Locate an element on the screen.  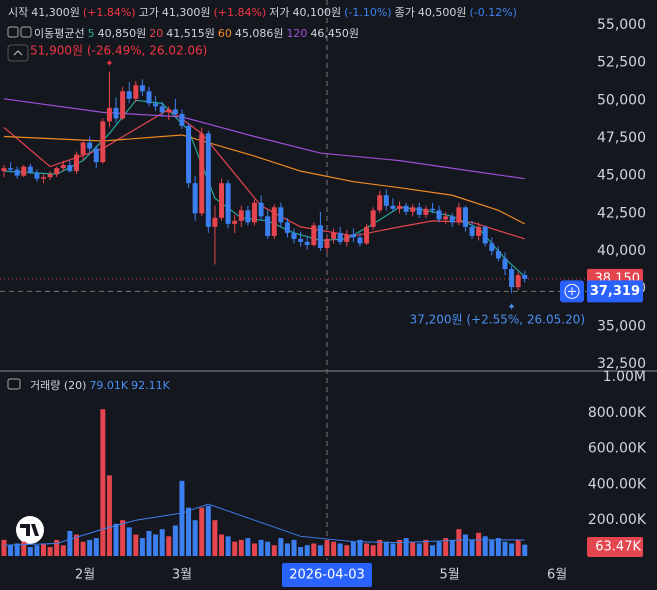
volume-eye-icon is located at coordinates (14, 384).